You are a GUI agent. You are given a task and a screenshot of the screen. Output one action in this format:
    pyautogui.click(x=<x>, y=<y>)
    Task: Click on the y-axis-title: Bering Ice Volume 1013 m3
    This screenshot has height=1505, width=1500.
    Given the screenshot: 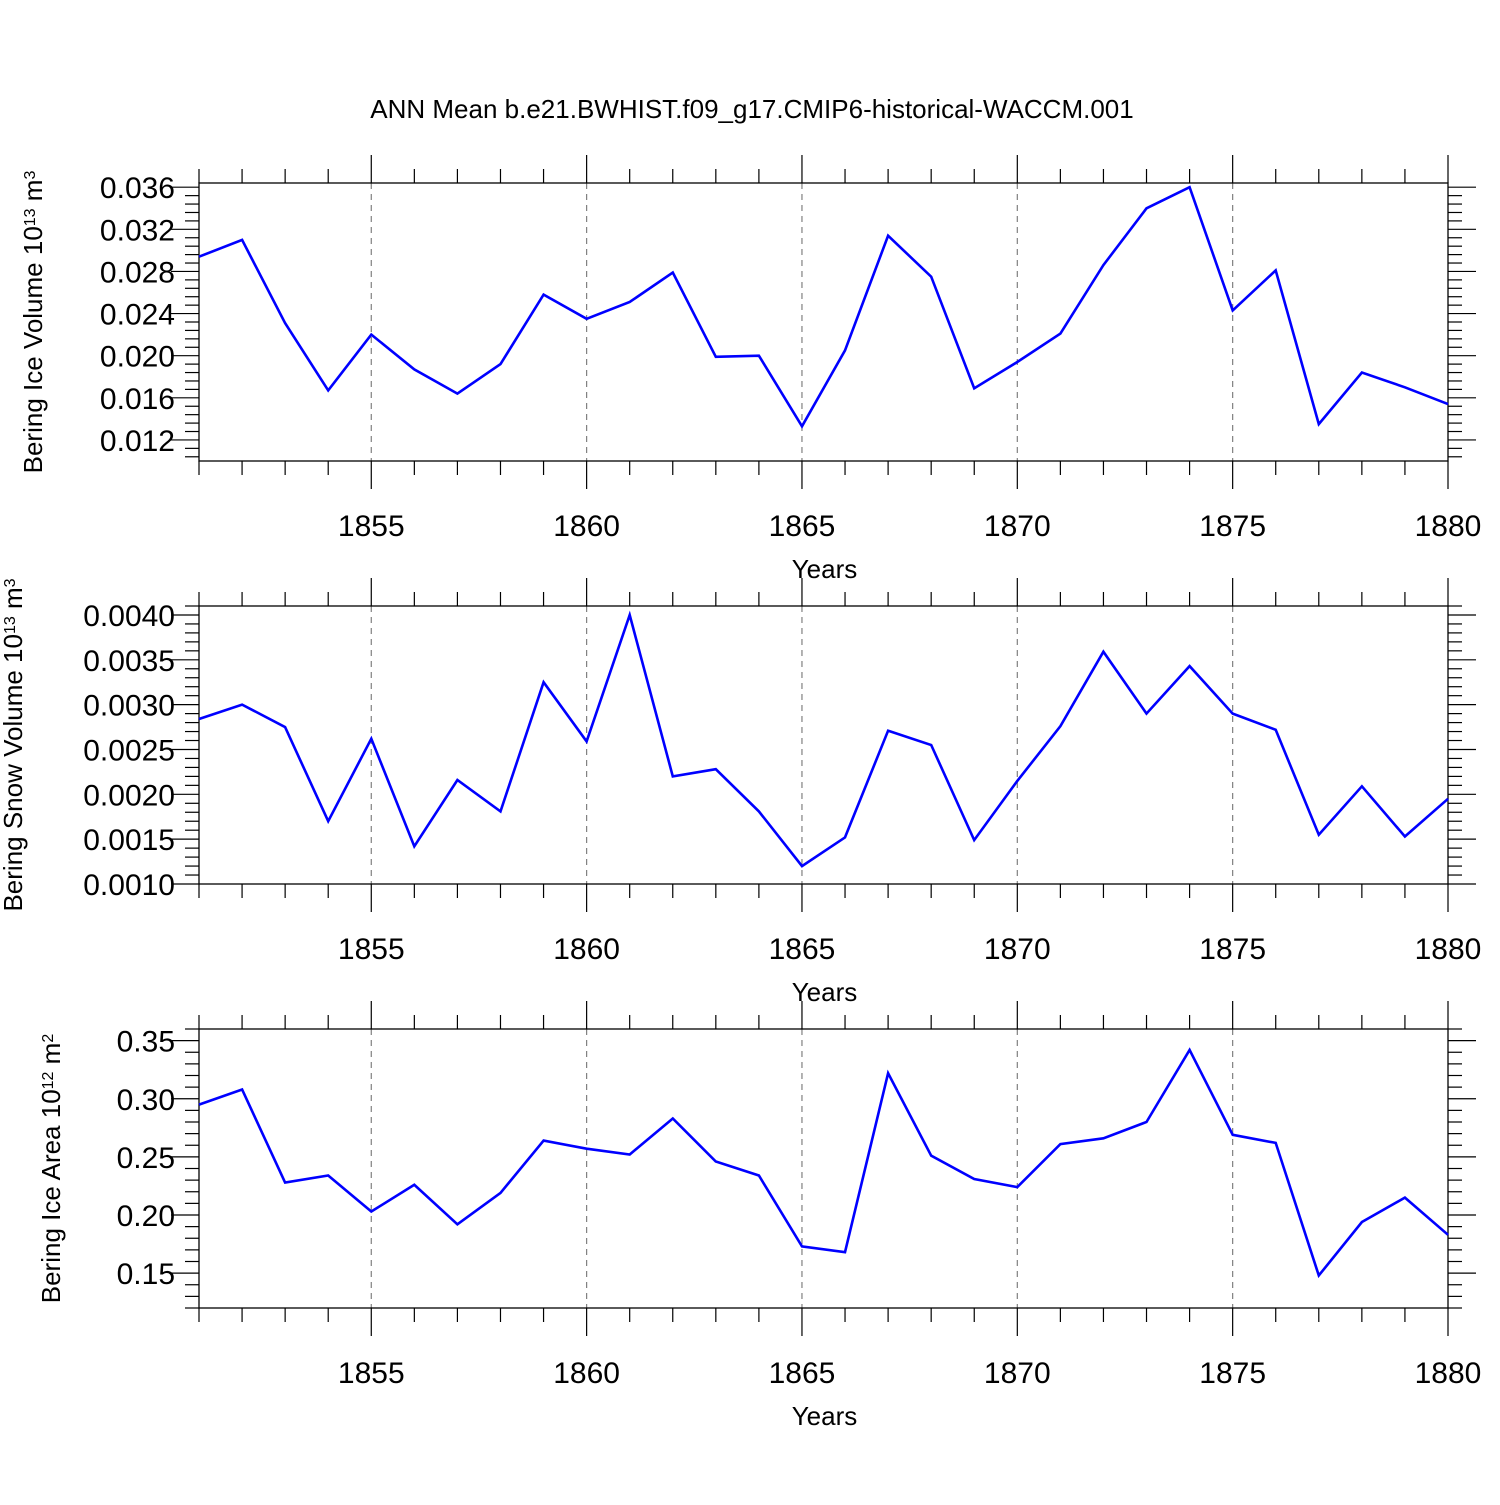 What is the action you would take?
    pyautogui.click(x=33, y=322)
    